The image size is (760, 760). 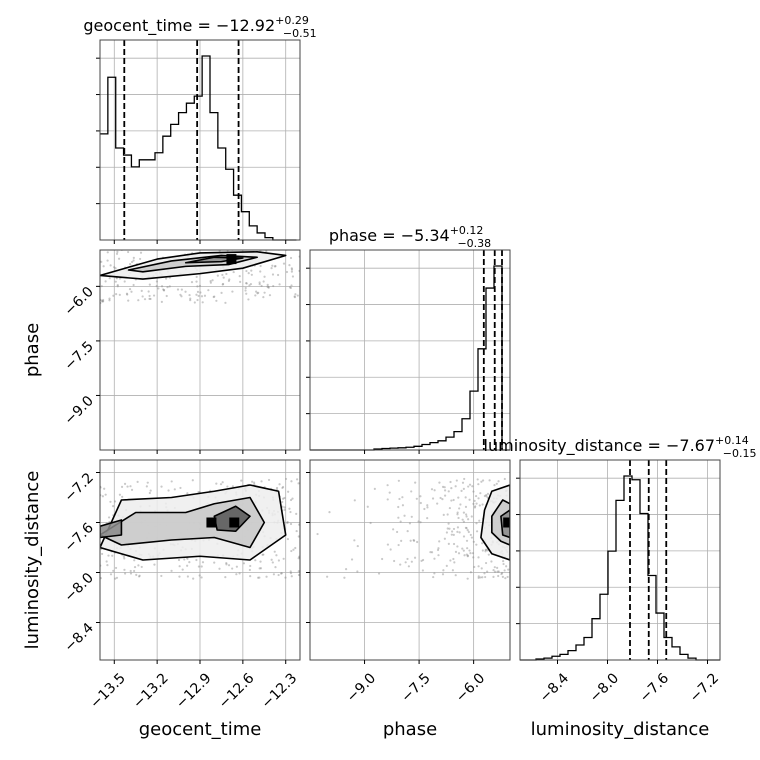 I want to click on x-tick-label: −8.0, so click(x=604, y=687).